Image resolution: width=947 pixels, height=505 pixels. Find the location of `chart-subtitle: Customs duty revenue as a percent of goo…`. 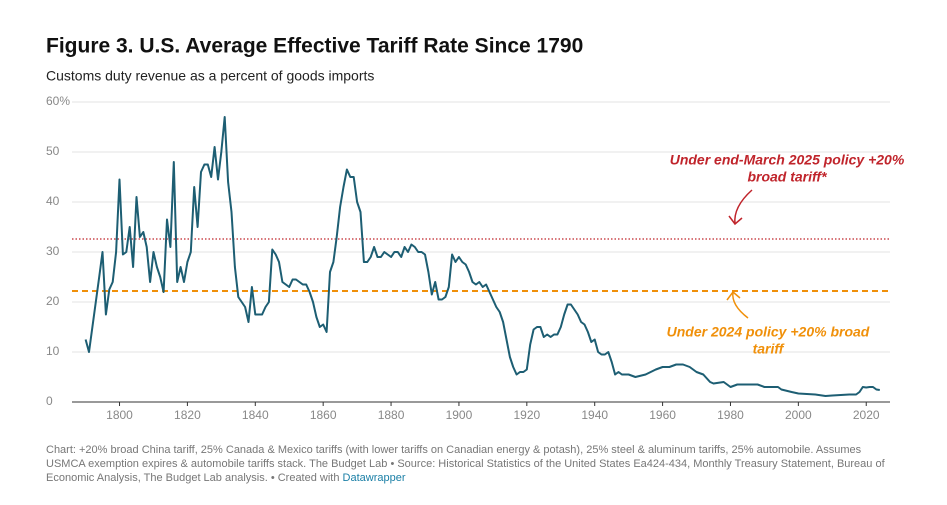

chart-subtitle: Customs duty revenue as a percent of goo… is located at coordinates (210, 76).